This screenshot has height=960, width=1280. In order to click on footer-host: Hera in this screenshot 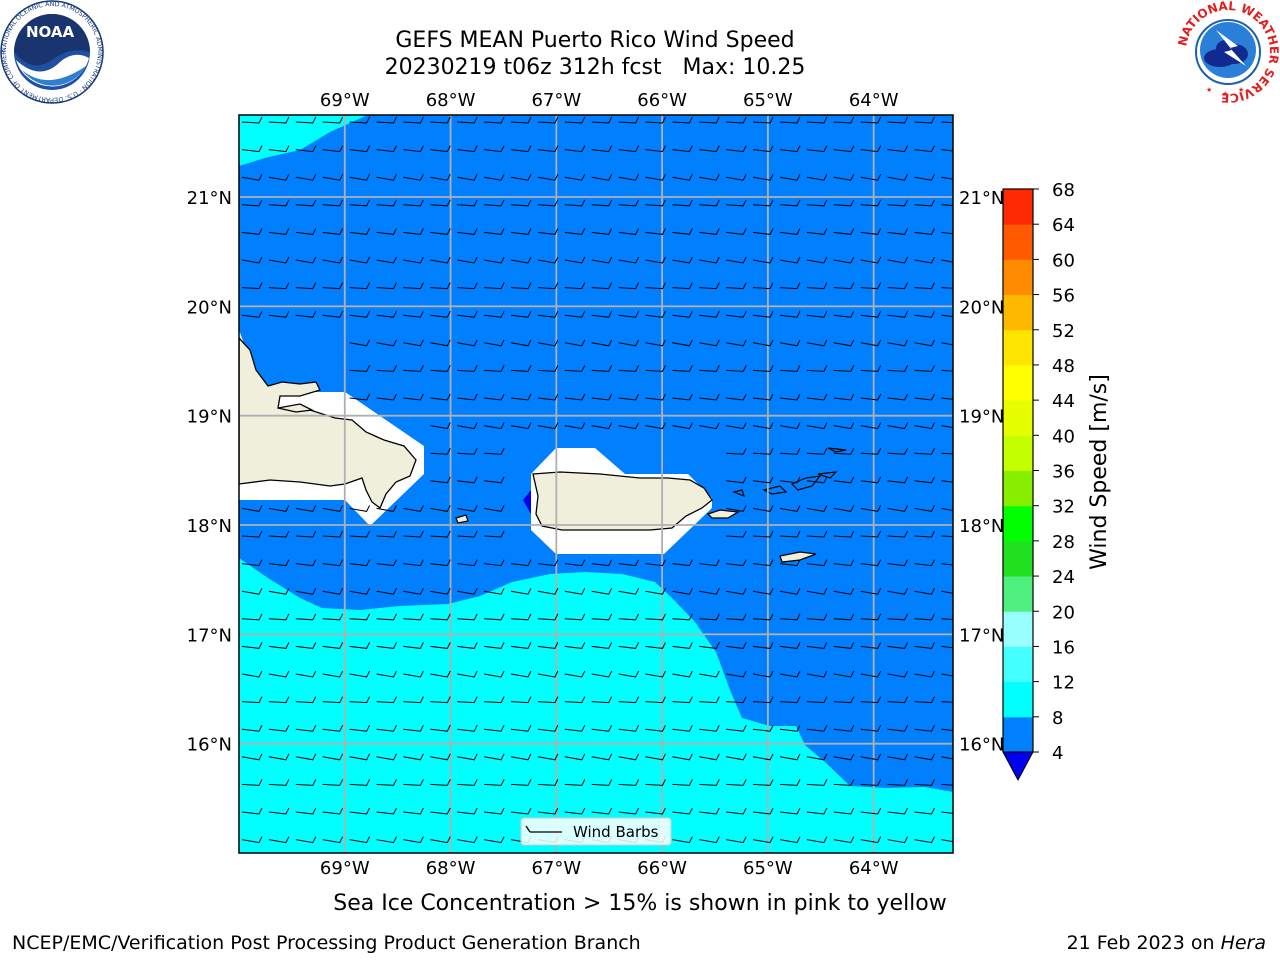, I will do `click(1243, 943)`.